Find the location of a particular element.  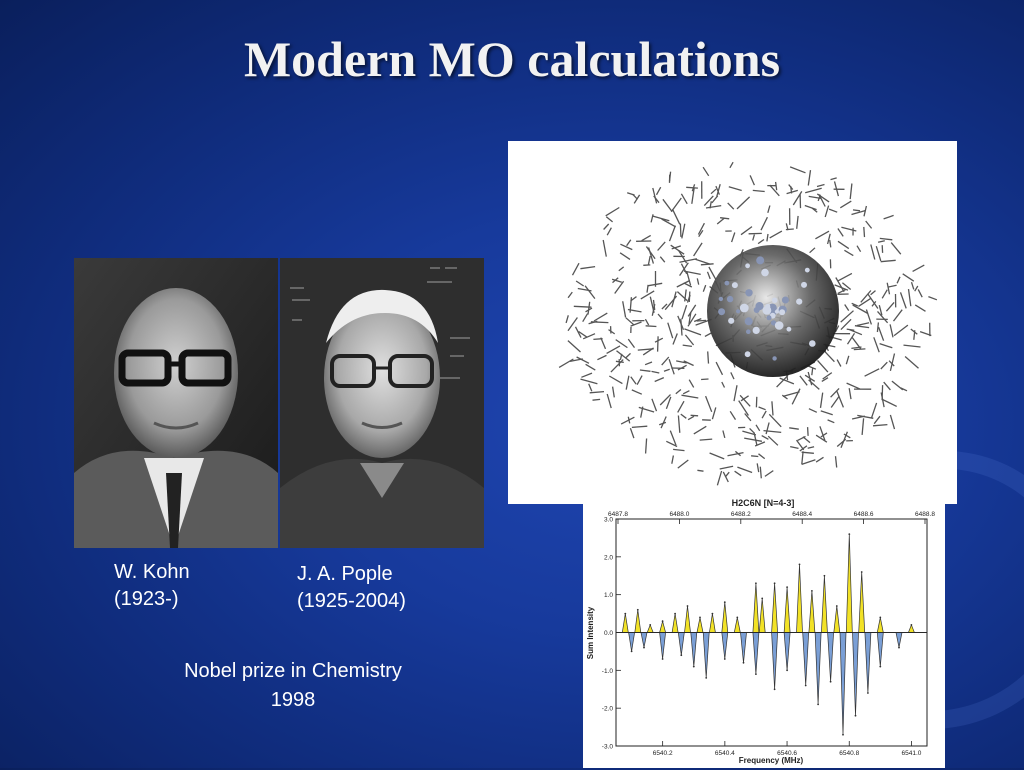

portrait-kohn is located at coordinates (176, 403).